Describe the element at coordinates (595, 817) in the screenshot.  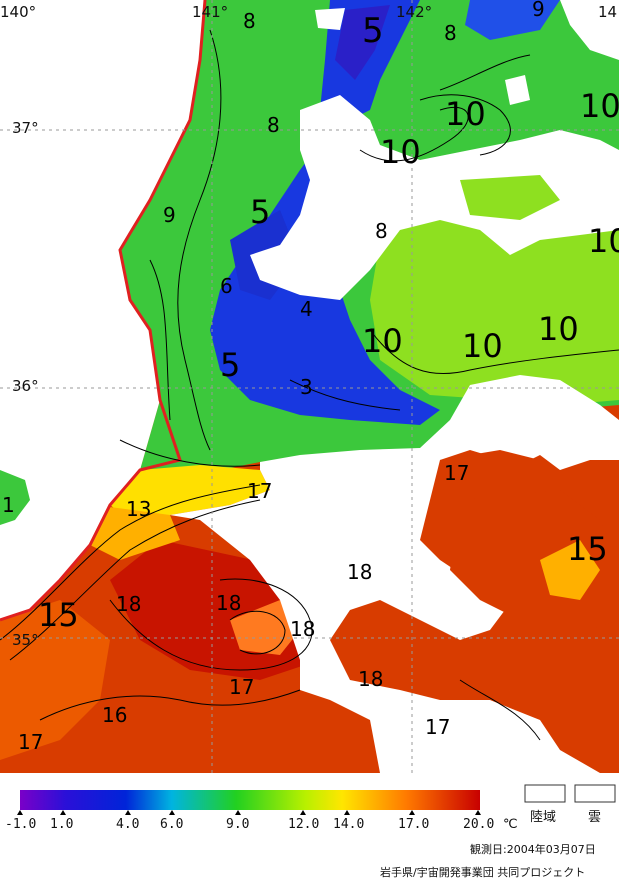
I see `cloud-label: 雲` at that location.